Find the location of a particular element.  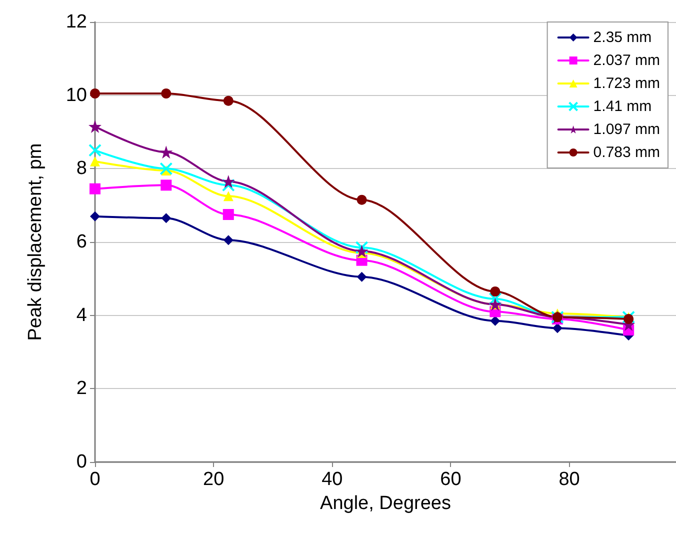

y-axis-title: Peak displacement, pm is located at coordinates (35, 242).